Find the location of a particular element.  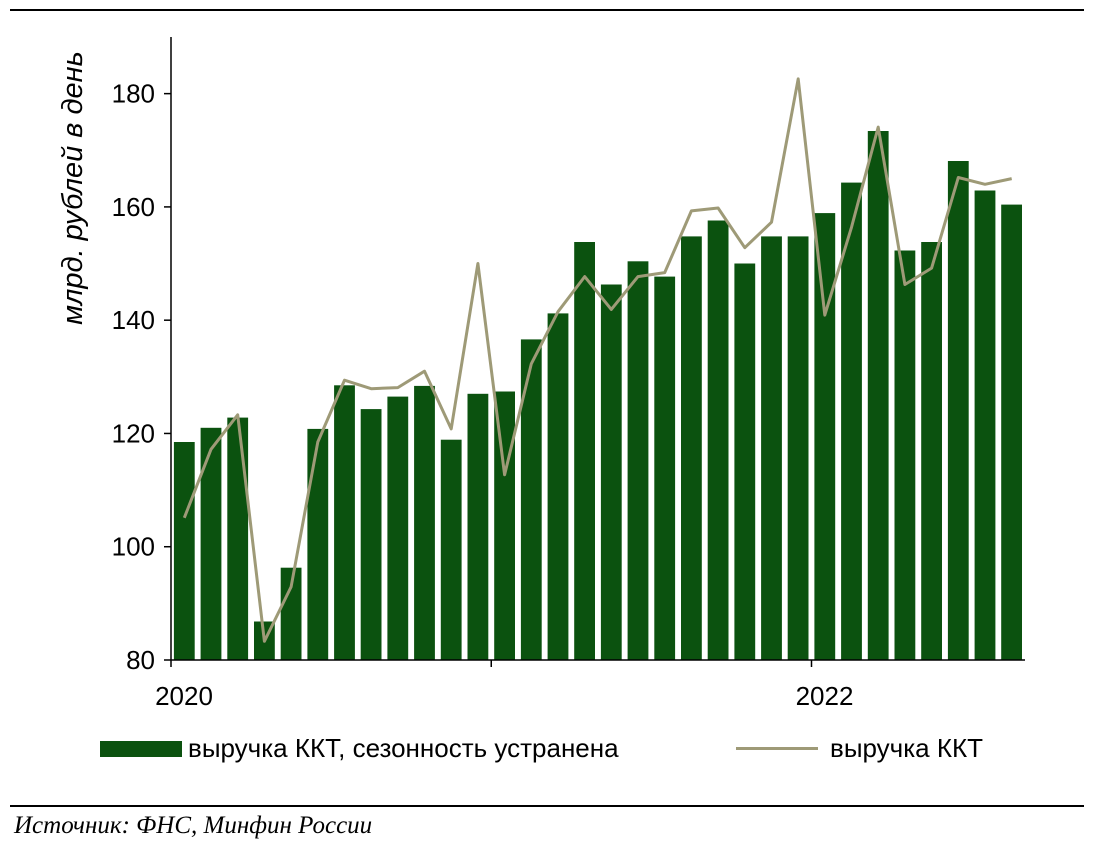

x-tick-label-2020: 2020 is located at coordinates (184, 696).